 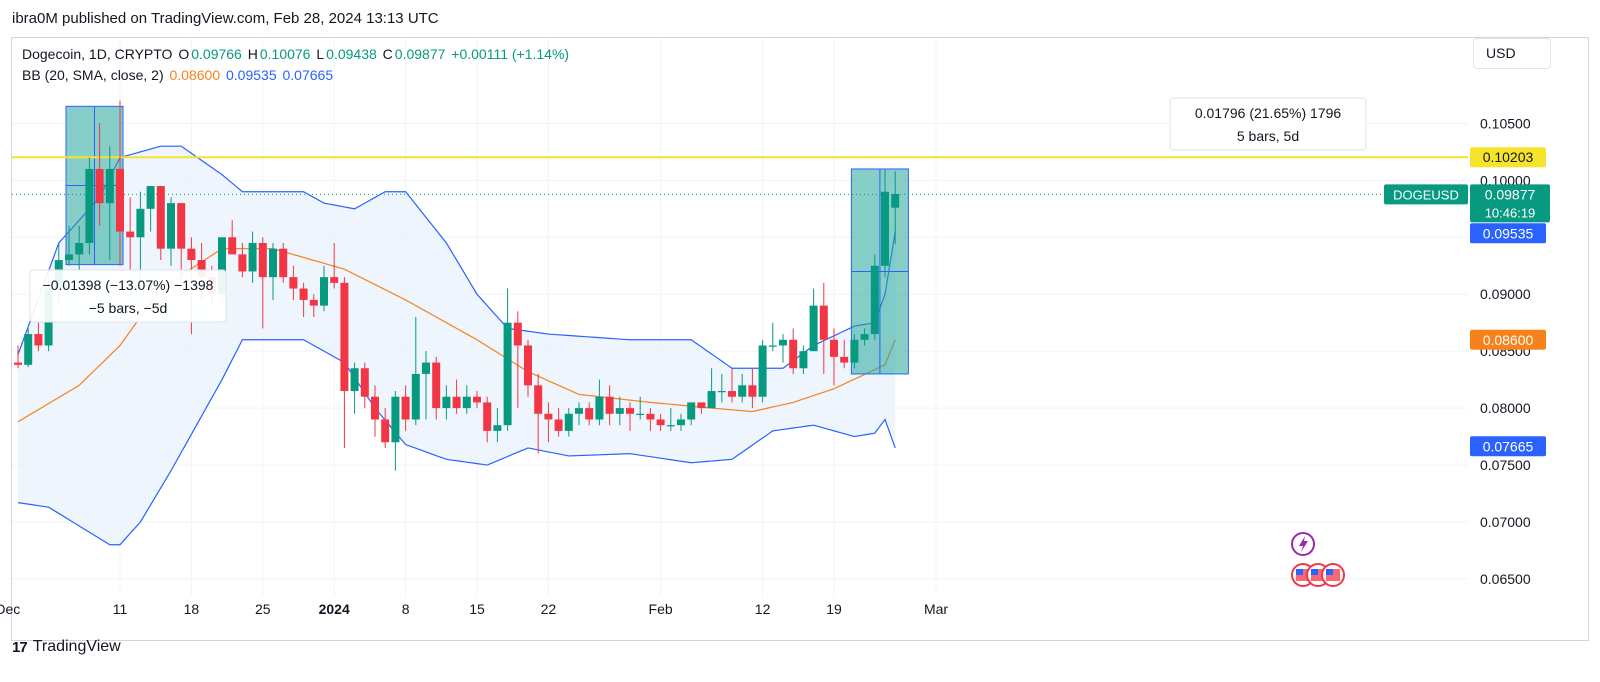 What do you see at coordinates (1505, 522) in the screenshot?
I see `y-axis-tick: 0.07000` at bounding box center [1505, 522].